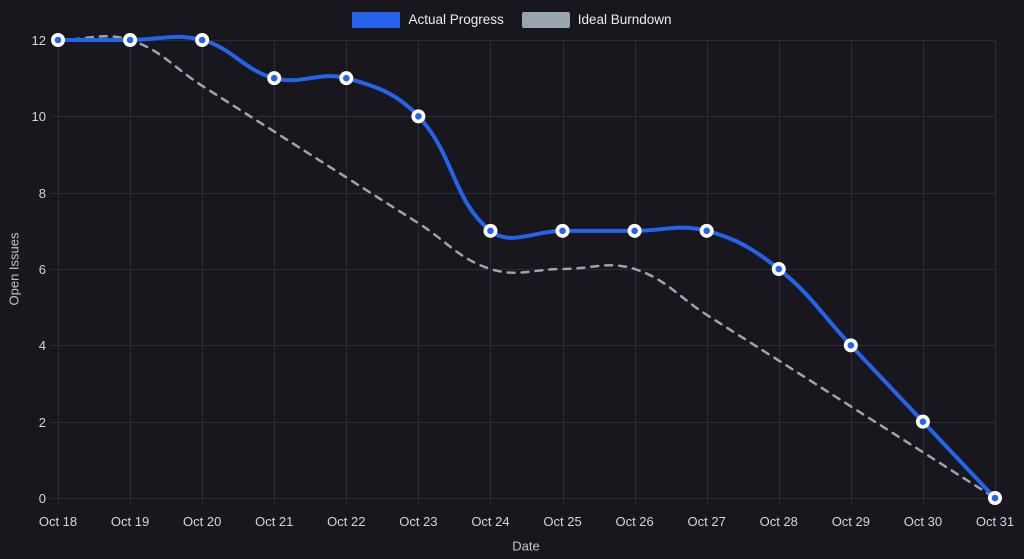 This screenshot has width=1024, height=559. What do you see at coordinates (851, 521) in the screenshot?
I see `x-tick-label: Oct 29` at bounding box center [851, 521].